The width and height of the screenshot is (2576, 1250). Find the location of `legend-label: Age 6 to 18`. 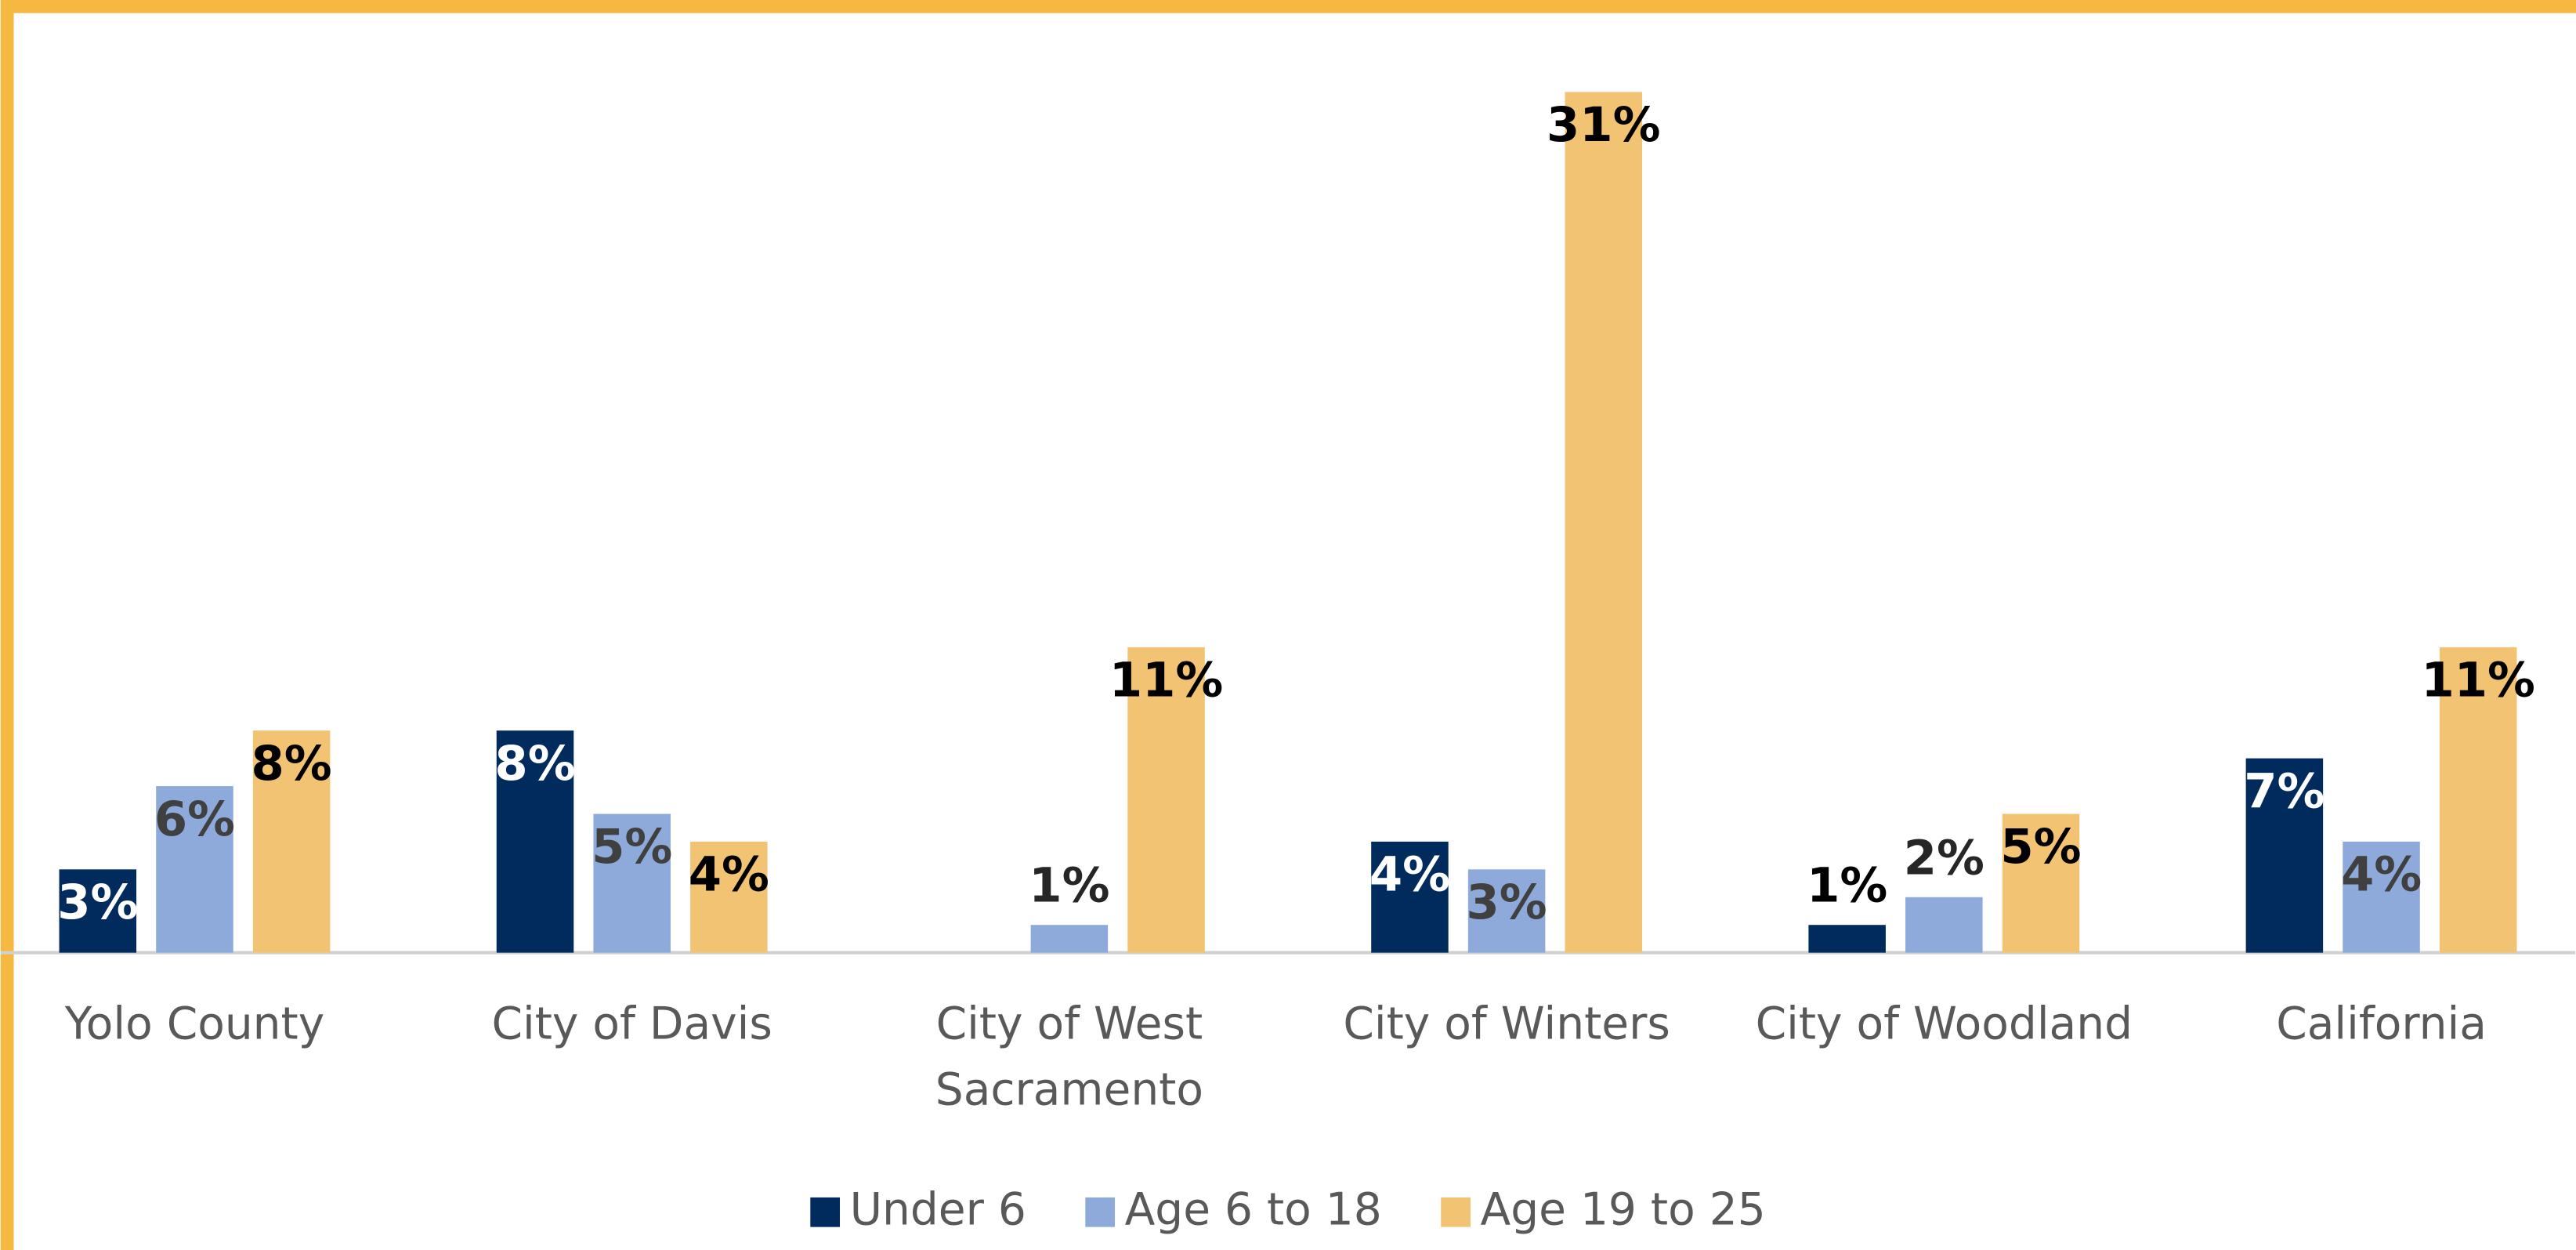

legend-label: Age 6 to 18 is located at coordinates (1254, 1209).